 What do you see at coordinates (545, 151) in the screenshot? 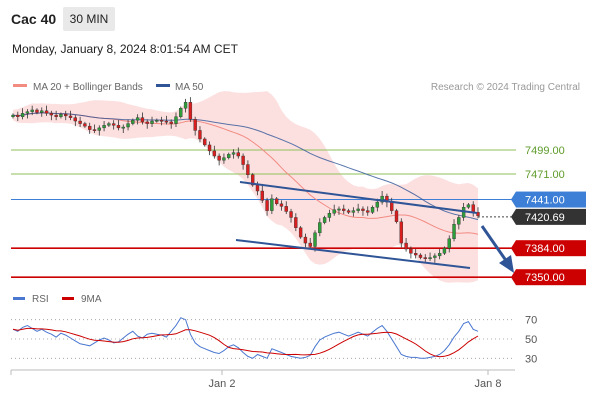
I see `level-label-7499.00: 7499.00` at bounding box center [545, 151].